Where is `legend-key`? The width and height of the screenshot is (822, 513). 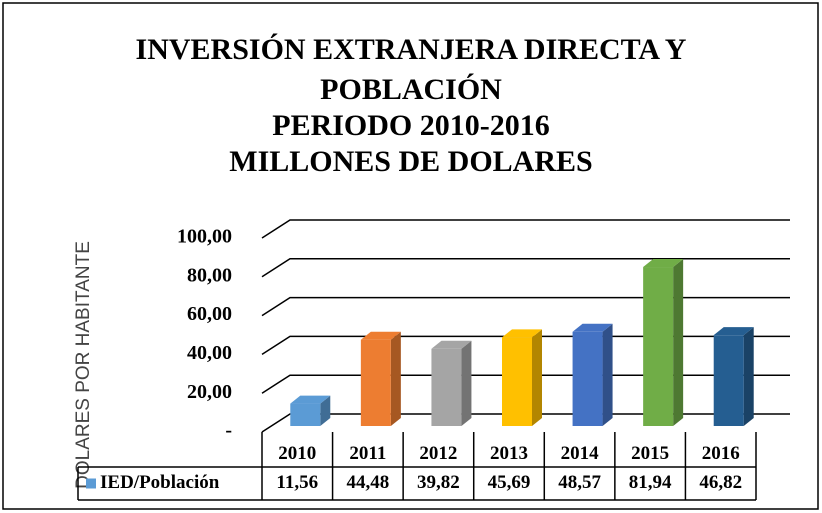 legend-key is located at coordinates (91, 483).